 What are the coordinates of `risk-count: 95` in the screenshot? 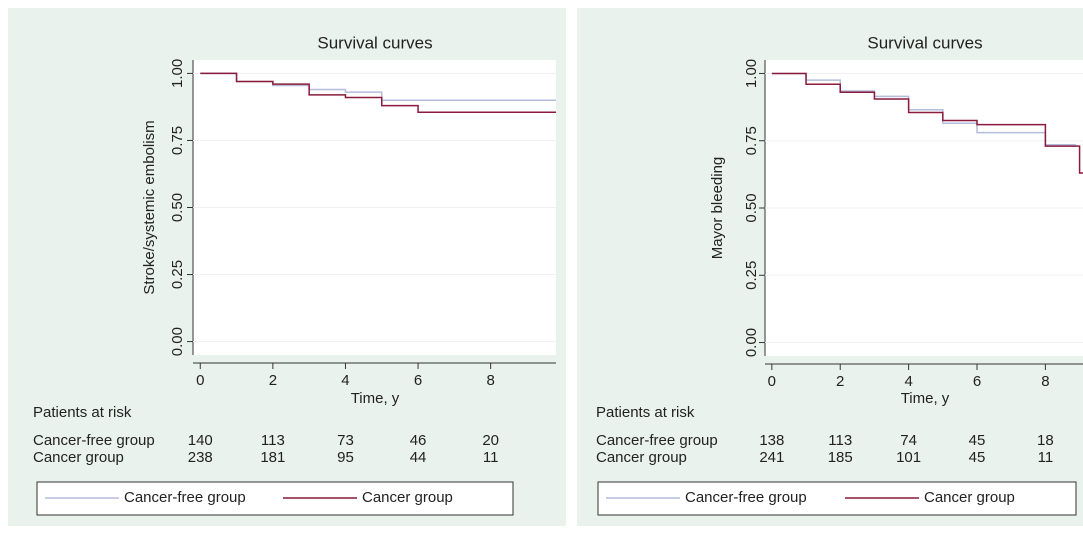 It's located at (345, 457).